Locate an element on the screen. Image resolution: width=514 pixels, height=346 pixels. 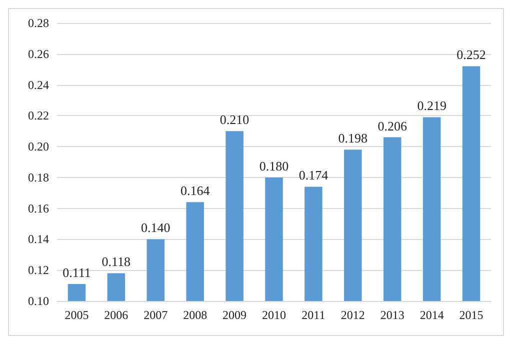
x-tick-label: 2012 is located at coordinates (352, 315).